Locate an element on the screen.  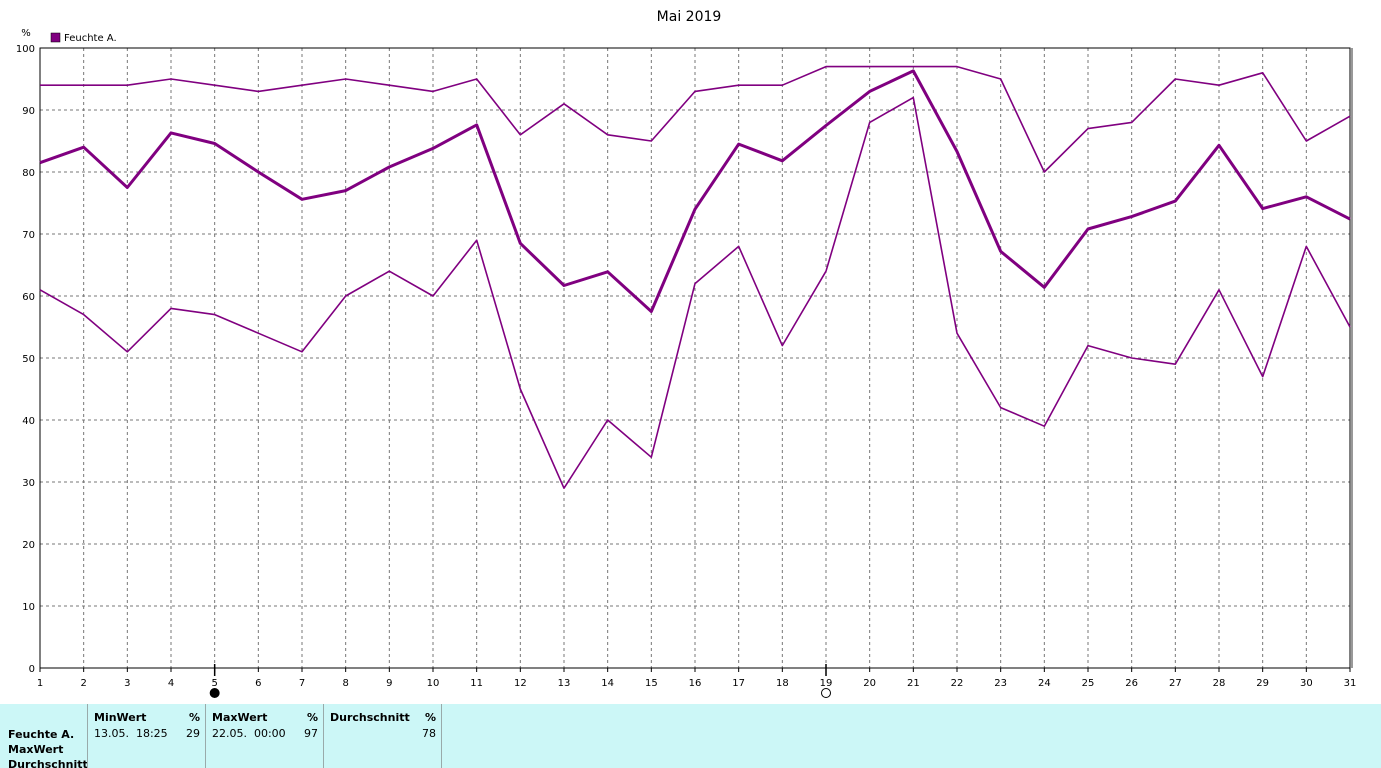
legend-swatch is located at coordinates (55, 37).